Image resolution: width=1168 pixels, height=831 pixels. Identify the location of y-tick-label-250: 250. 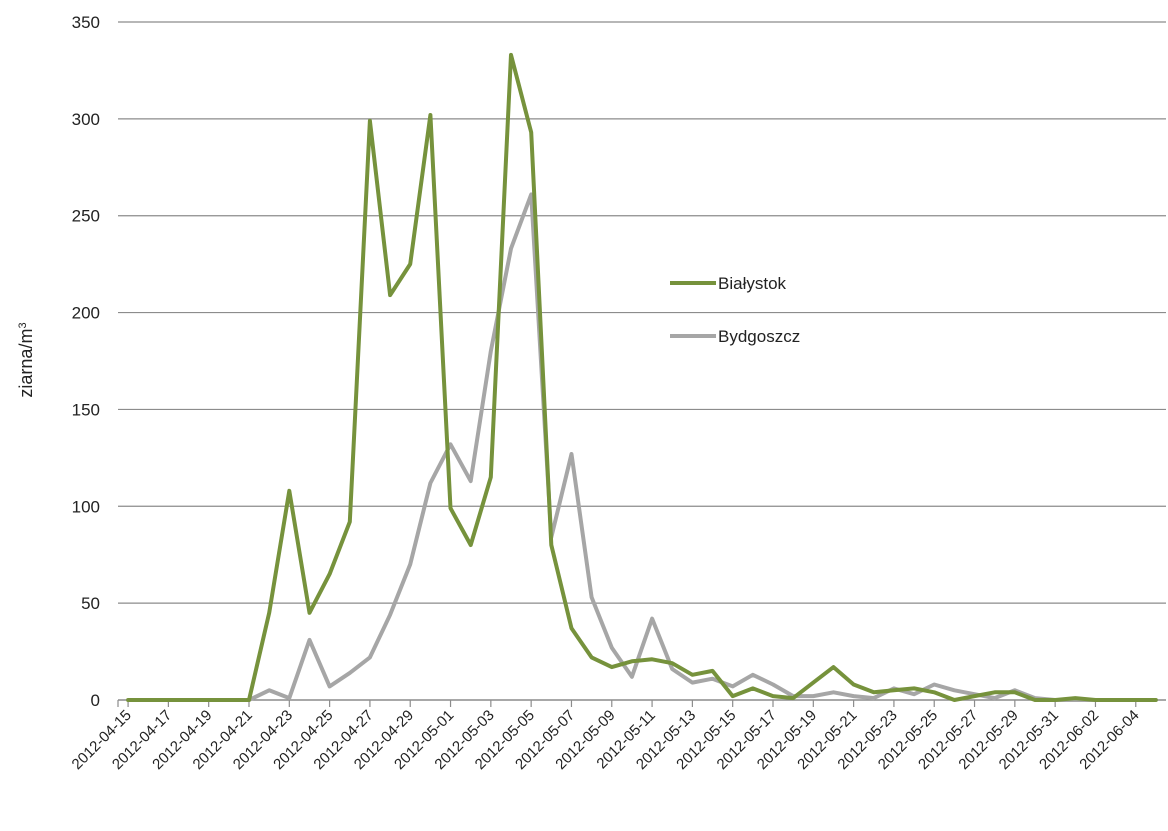
(86, 216).